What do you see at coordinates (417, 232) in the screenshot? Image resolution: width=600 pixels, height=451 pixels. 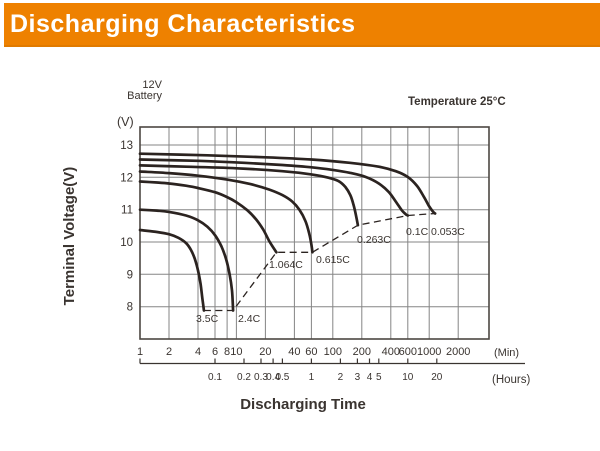 I see `curve-label-0.1C: 0.1C` at bounding box center [417, 232].